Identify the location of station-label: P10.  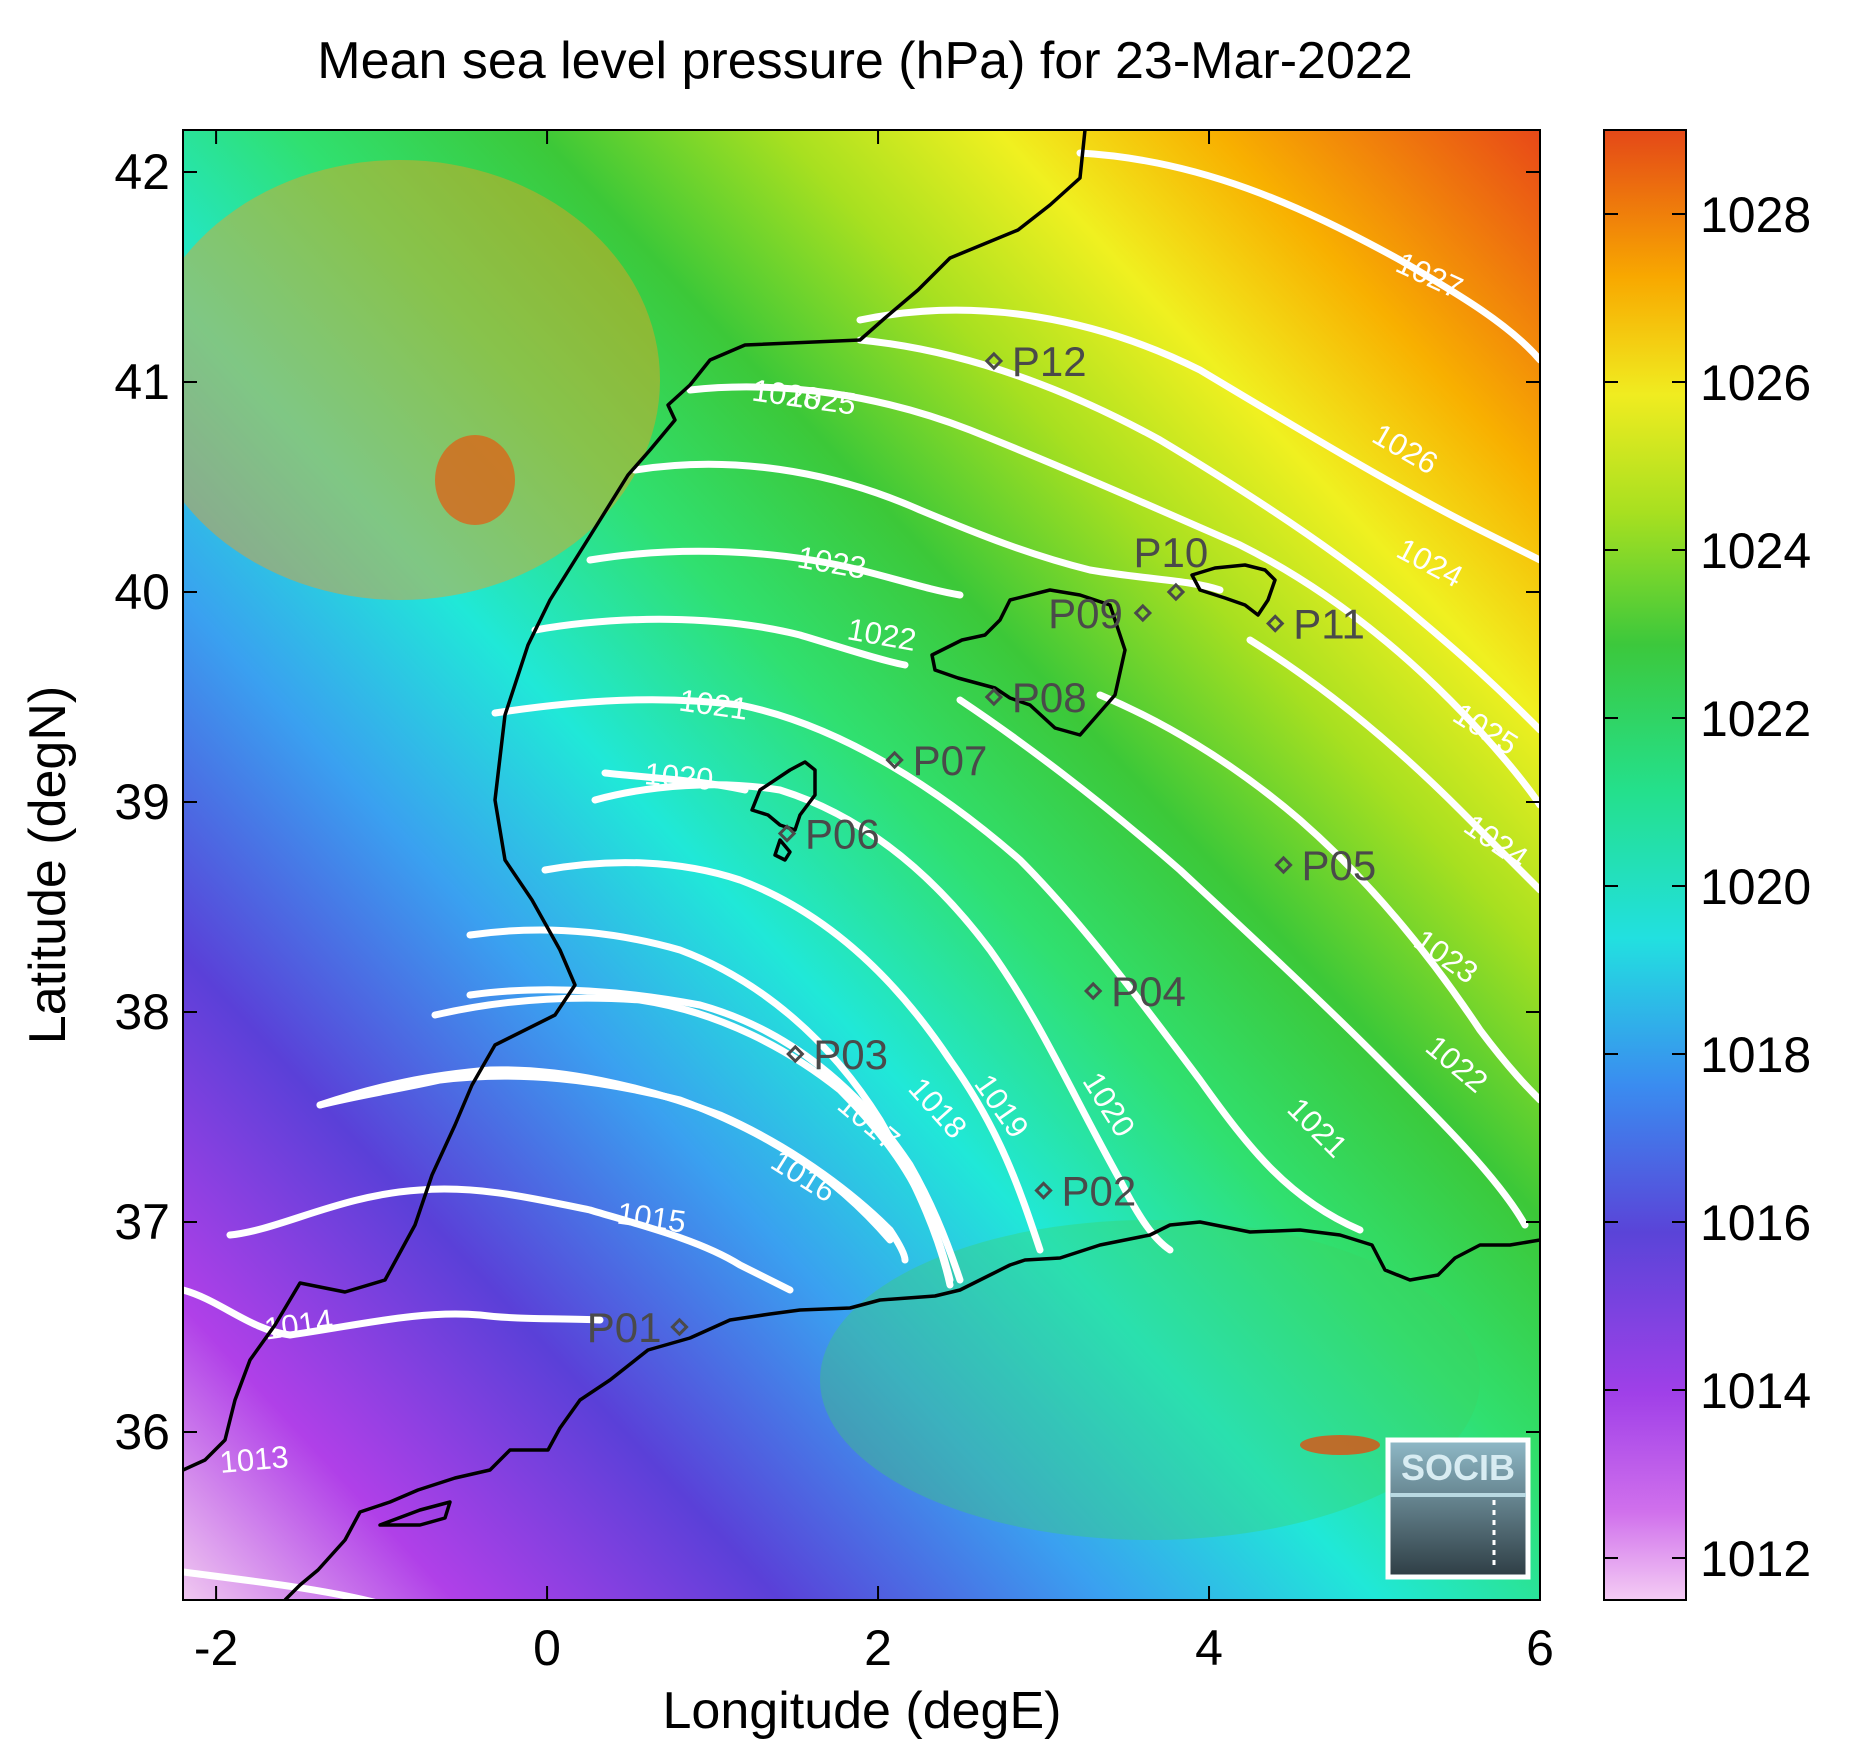
(1171, 552).